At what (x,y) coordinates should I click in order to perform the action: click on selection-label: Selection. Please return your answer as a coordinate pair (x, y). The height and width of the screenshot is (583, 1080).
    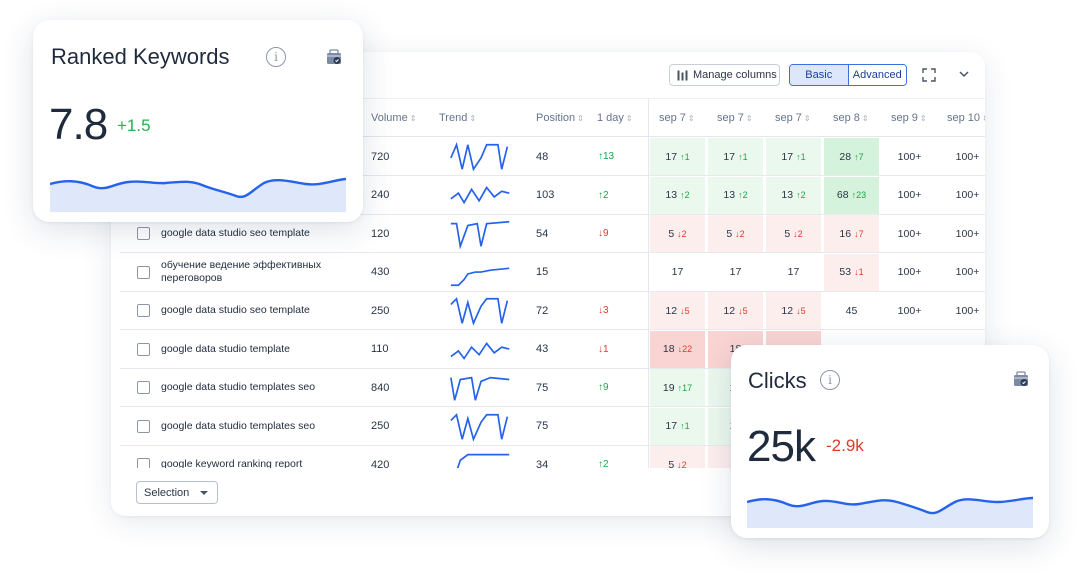
    Looking at the image, I should click on (167, 492).